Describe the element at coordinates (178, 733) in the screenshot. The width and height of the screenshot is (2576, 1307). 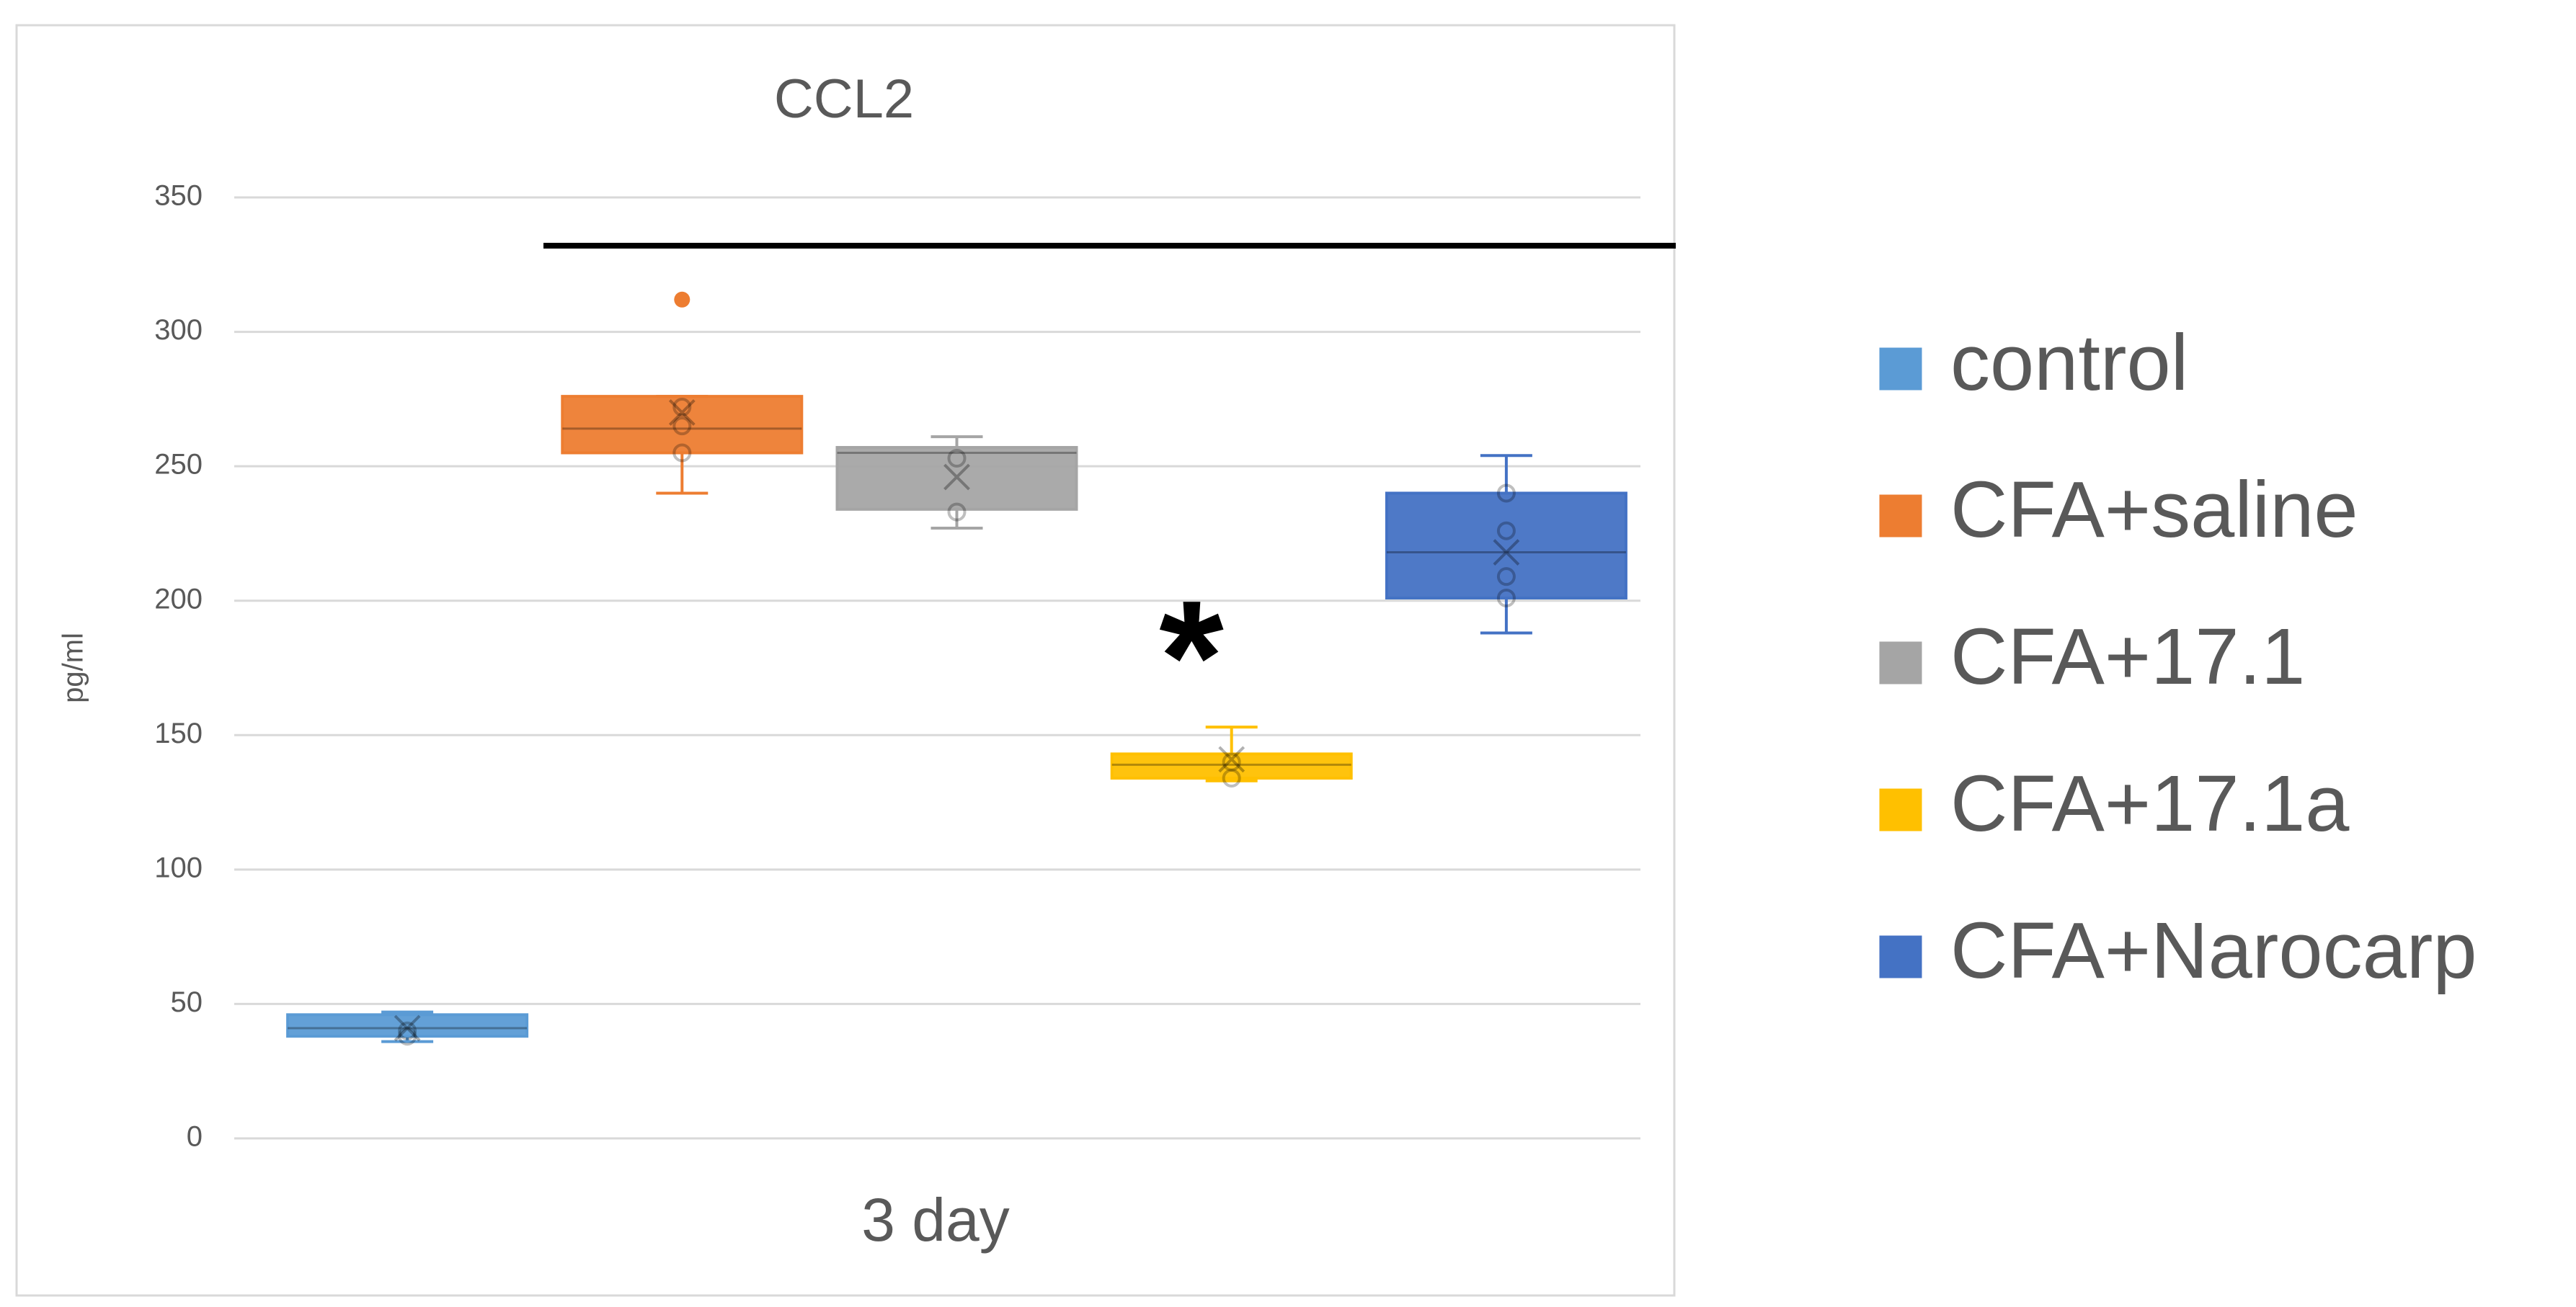
I see `y-tick-label: 150` at that location.